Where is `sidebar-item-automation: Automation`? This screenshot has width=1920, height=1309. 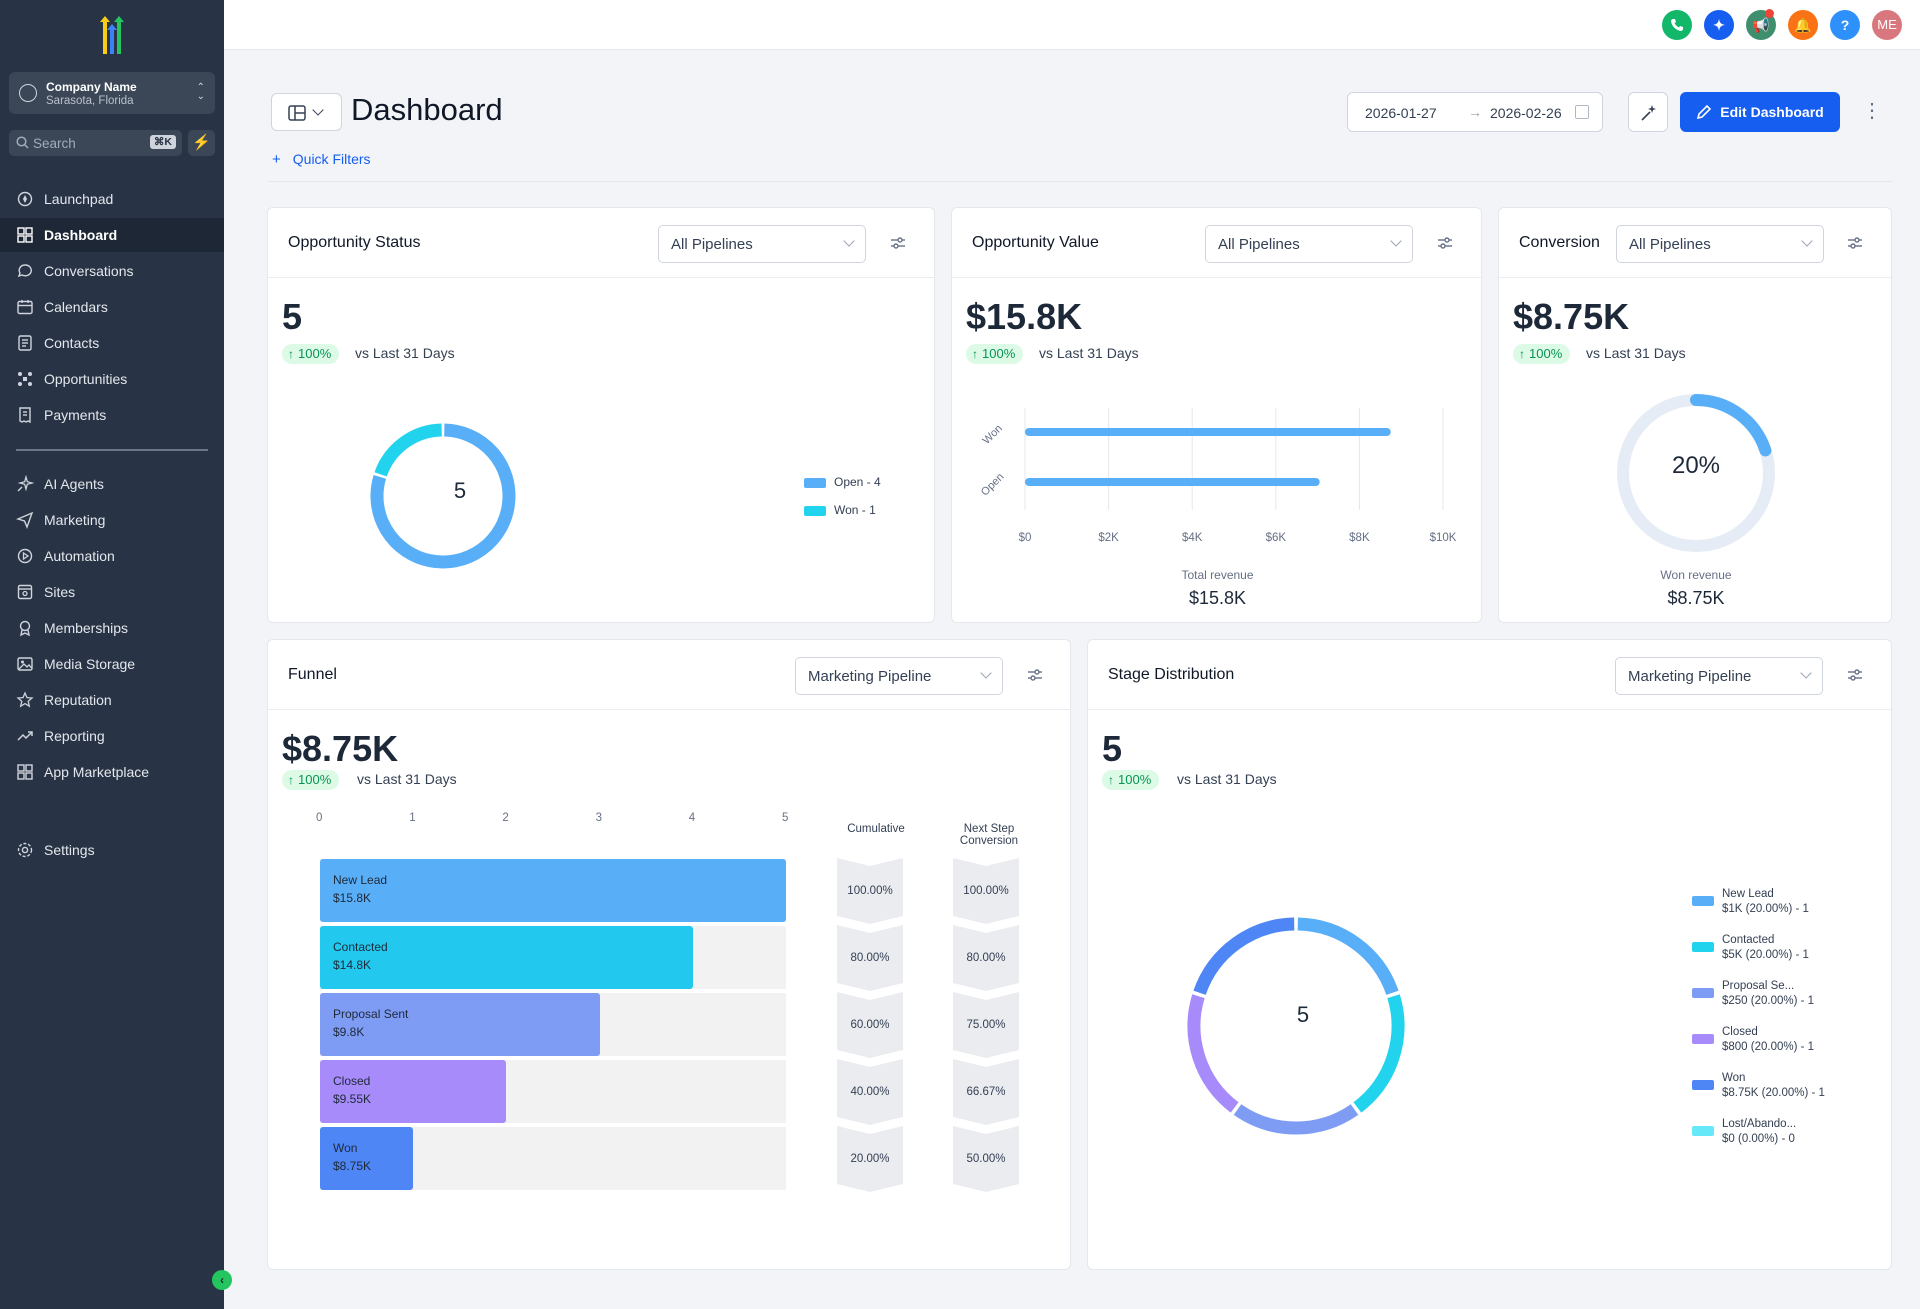
sidebar-item-automation: Automation is located at coordinates (112, 556).